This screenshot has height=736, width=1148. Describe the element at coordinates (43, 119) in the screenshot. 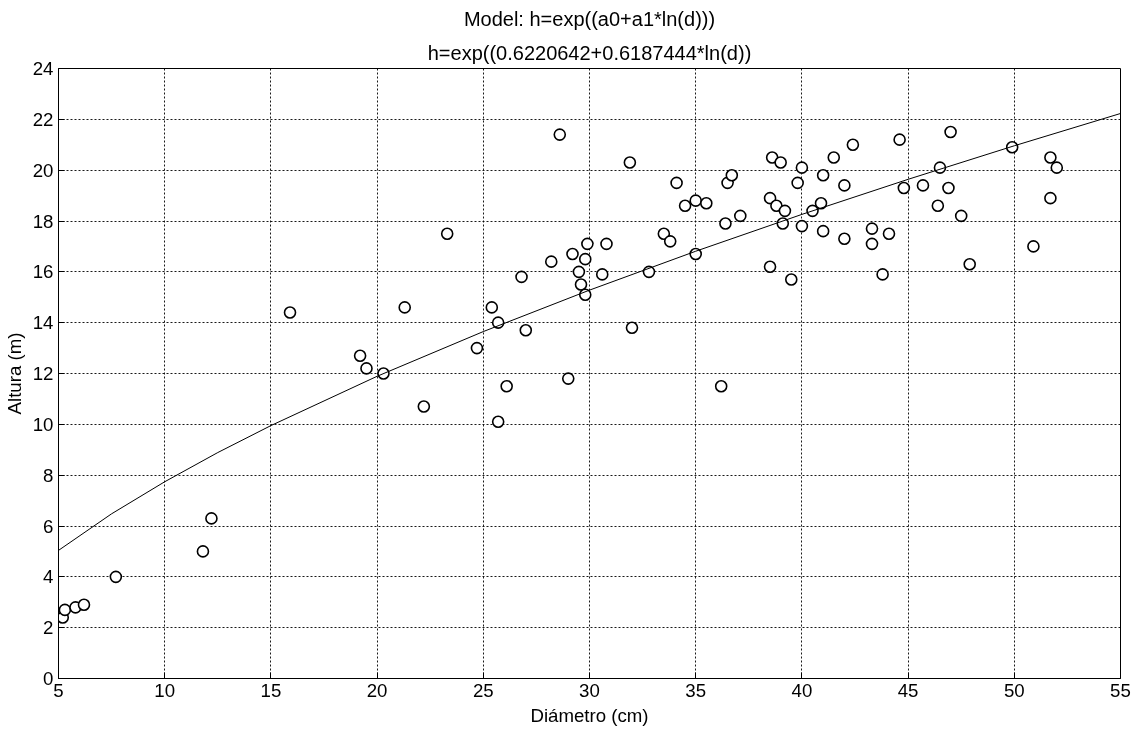

I see `y-tick-label: 22` at that location.